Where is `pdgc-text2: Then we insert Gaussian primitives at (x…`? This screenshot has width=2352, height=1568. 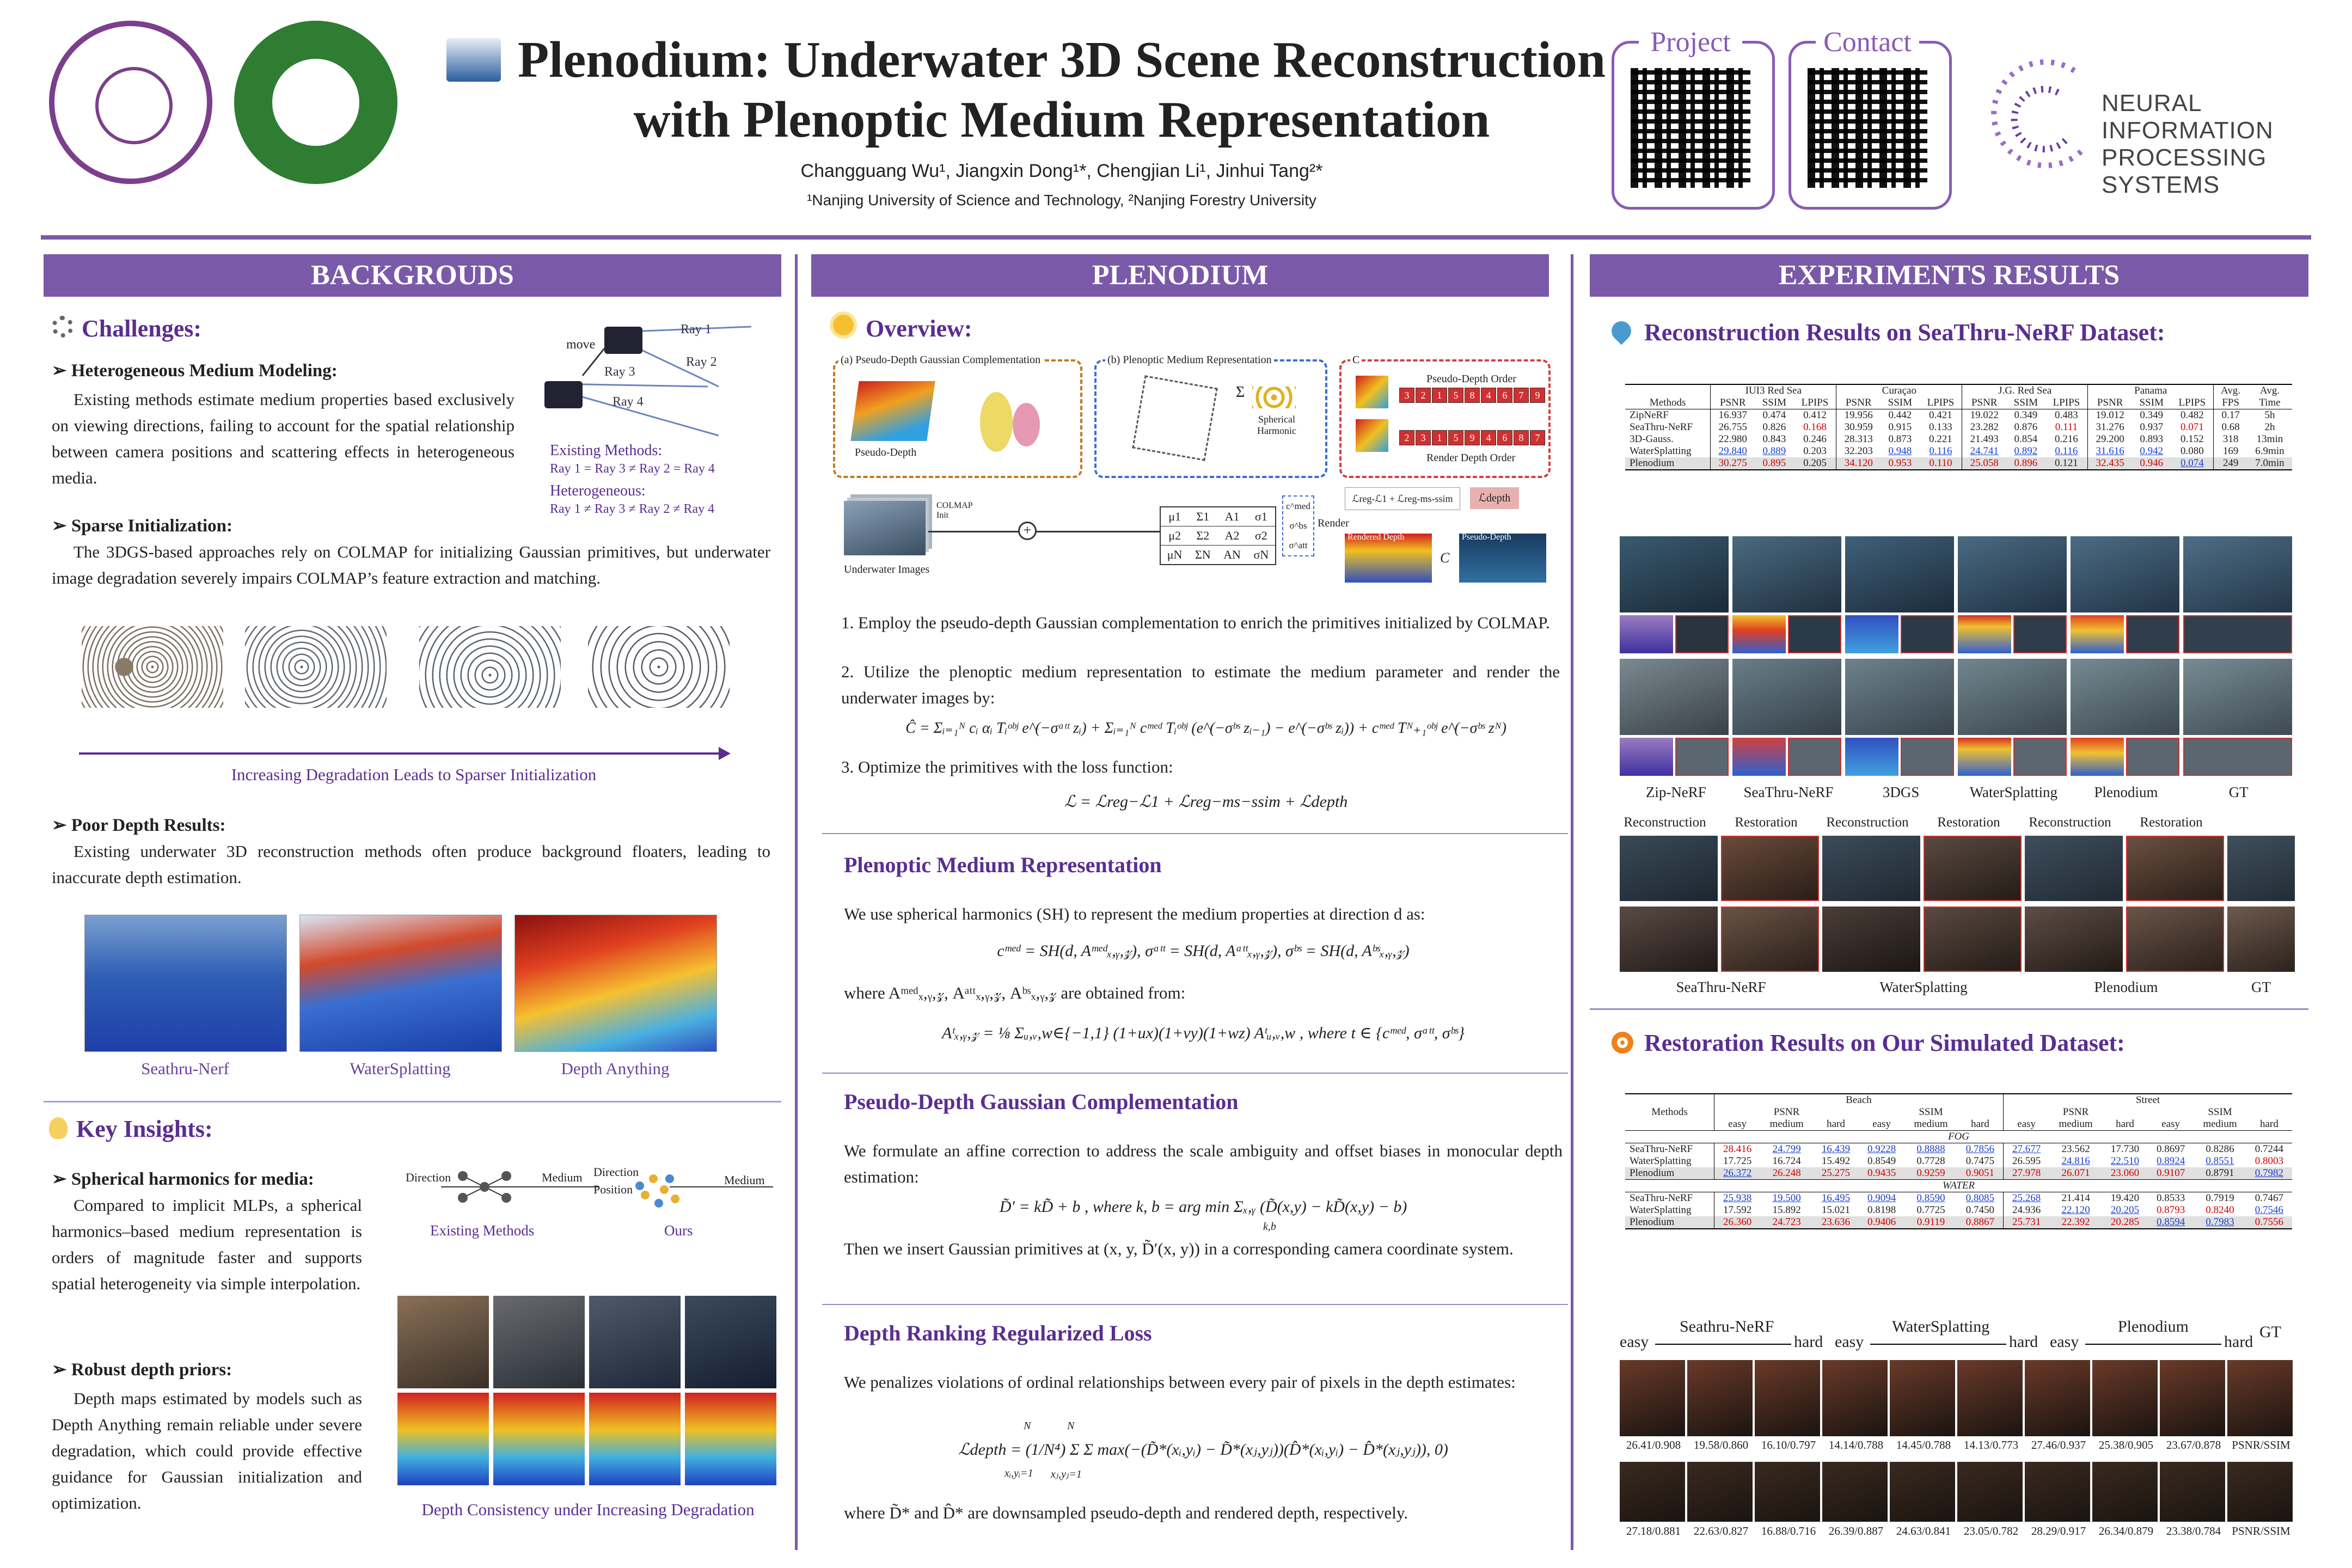 pdgc-text2: Then we insert Gaussian primitives at (x… is located at coordinates (1179, 1248).